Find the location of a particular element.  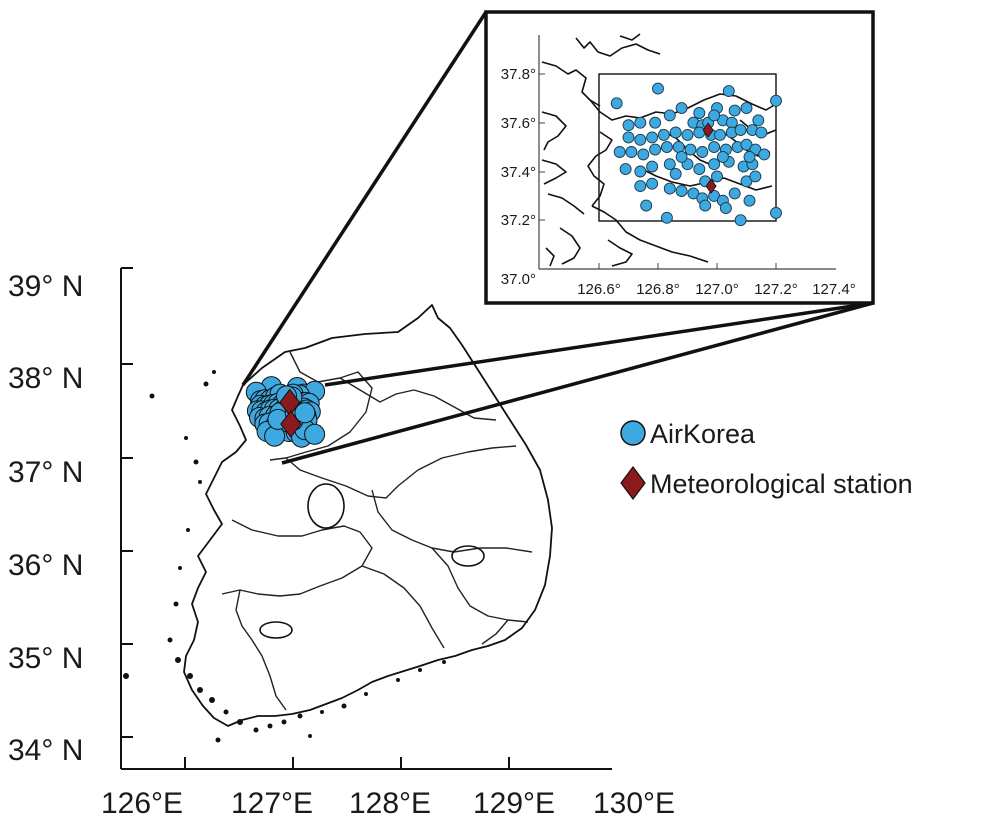

inset-tick-marks is located at coordinates (658, 171).